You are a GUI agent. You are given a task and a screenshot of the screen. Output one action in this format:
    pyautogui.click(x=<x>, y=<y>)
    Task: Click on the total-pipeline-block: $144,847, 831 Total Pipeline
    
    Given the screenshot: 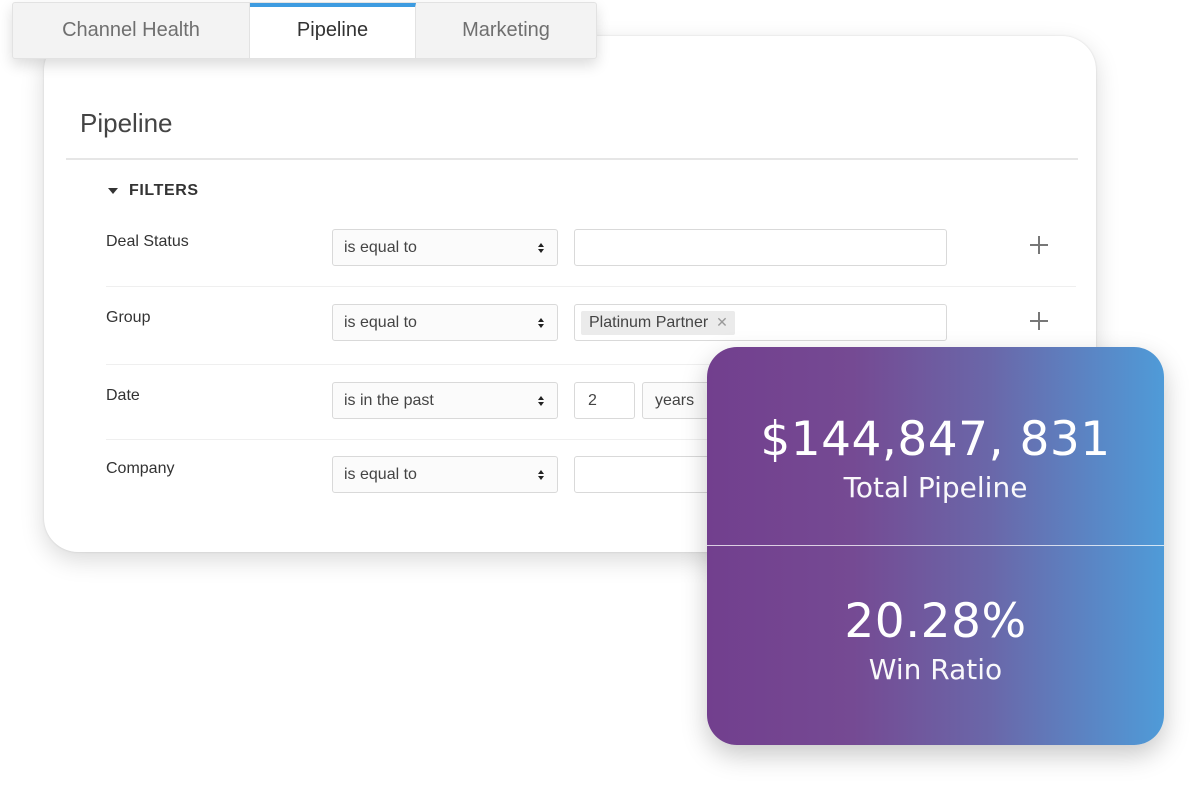 What is the action you would take?
    pyautogui.click(x=935, y=459)
    